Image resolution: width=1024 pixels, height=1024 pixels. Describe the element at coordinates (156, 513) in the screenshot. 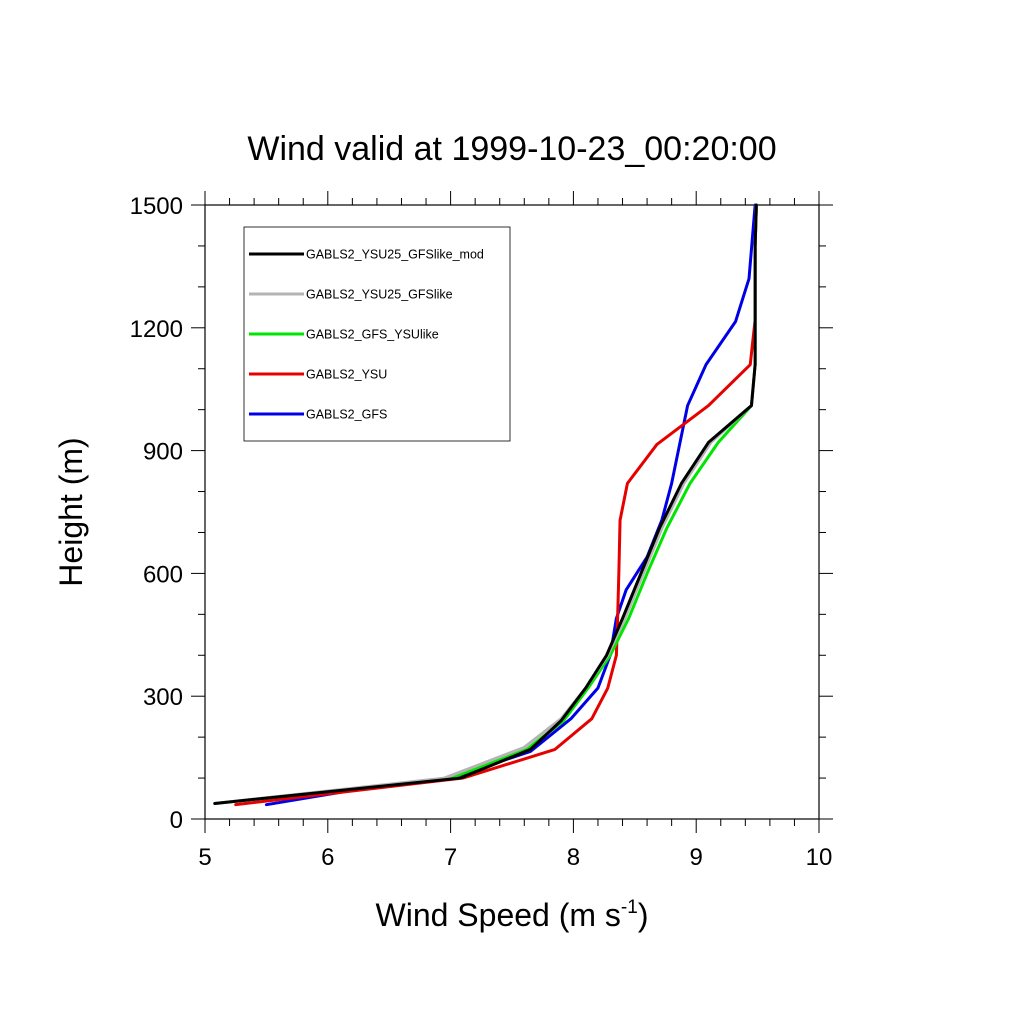

I see `y-tick-labels: 0 300 600 900 1200 1500` at that location.